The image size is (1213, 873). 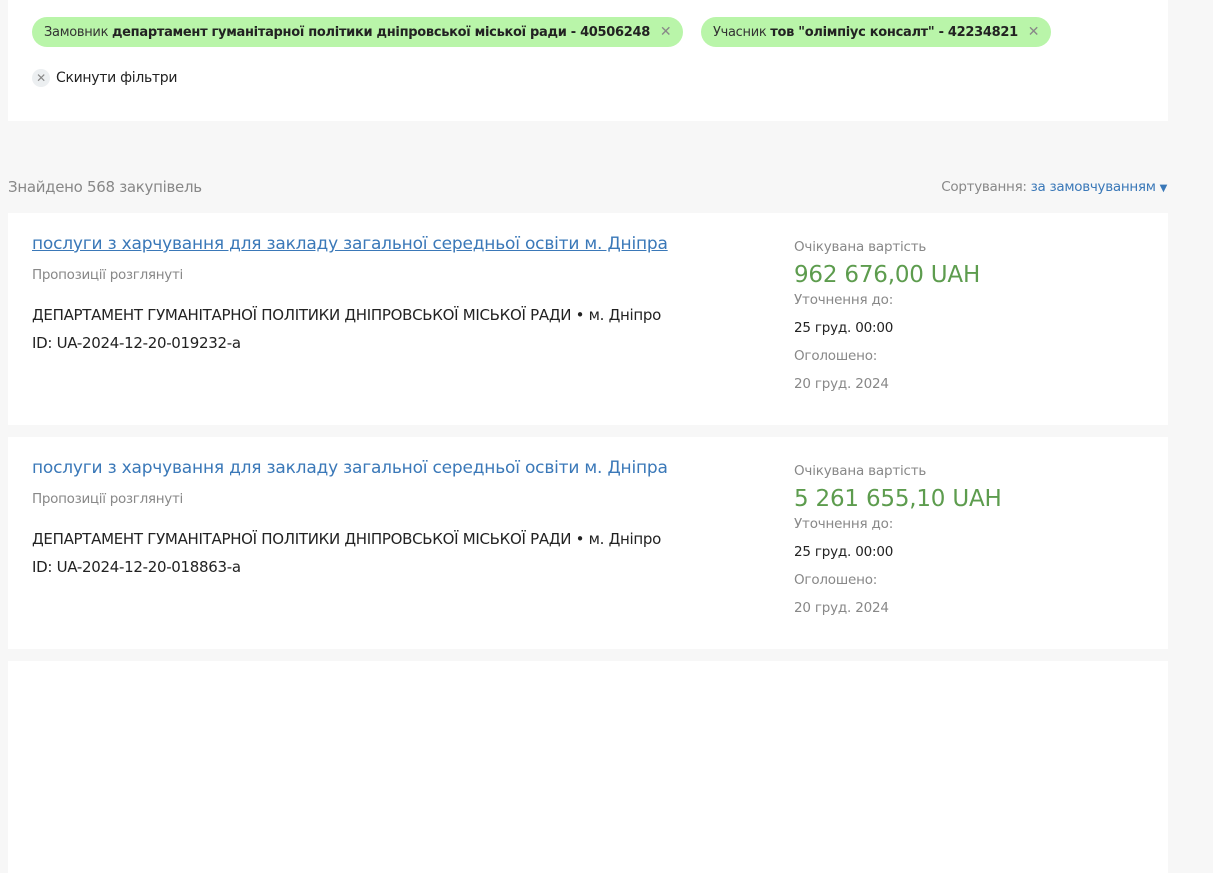 I want to click on sort-value: за замовчуванням, so click(x=1093, y=187).